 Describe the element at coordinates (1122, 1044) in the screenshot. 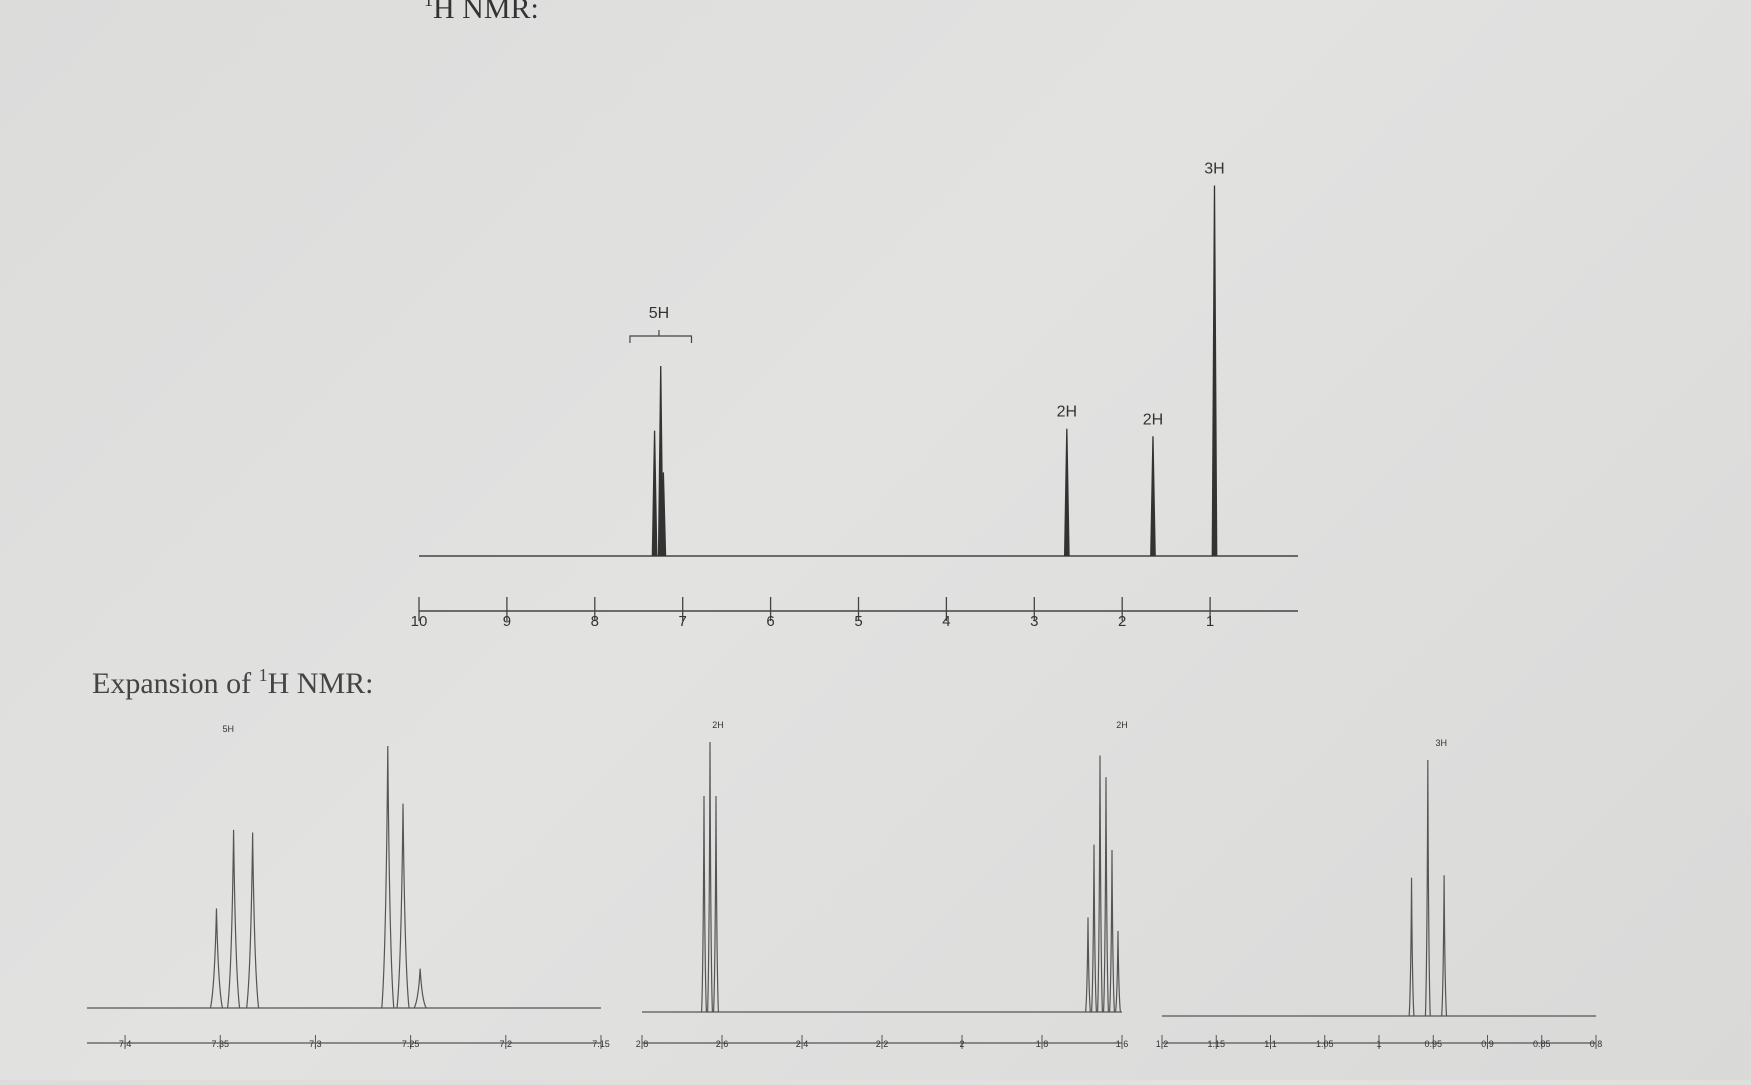

I see `x-tick-label: 1.6` at that location.